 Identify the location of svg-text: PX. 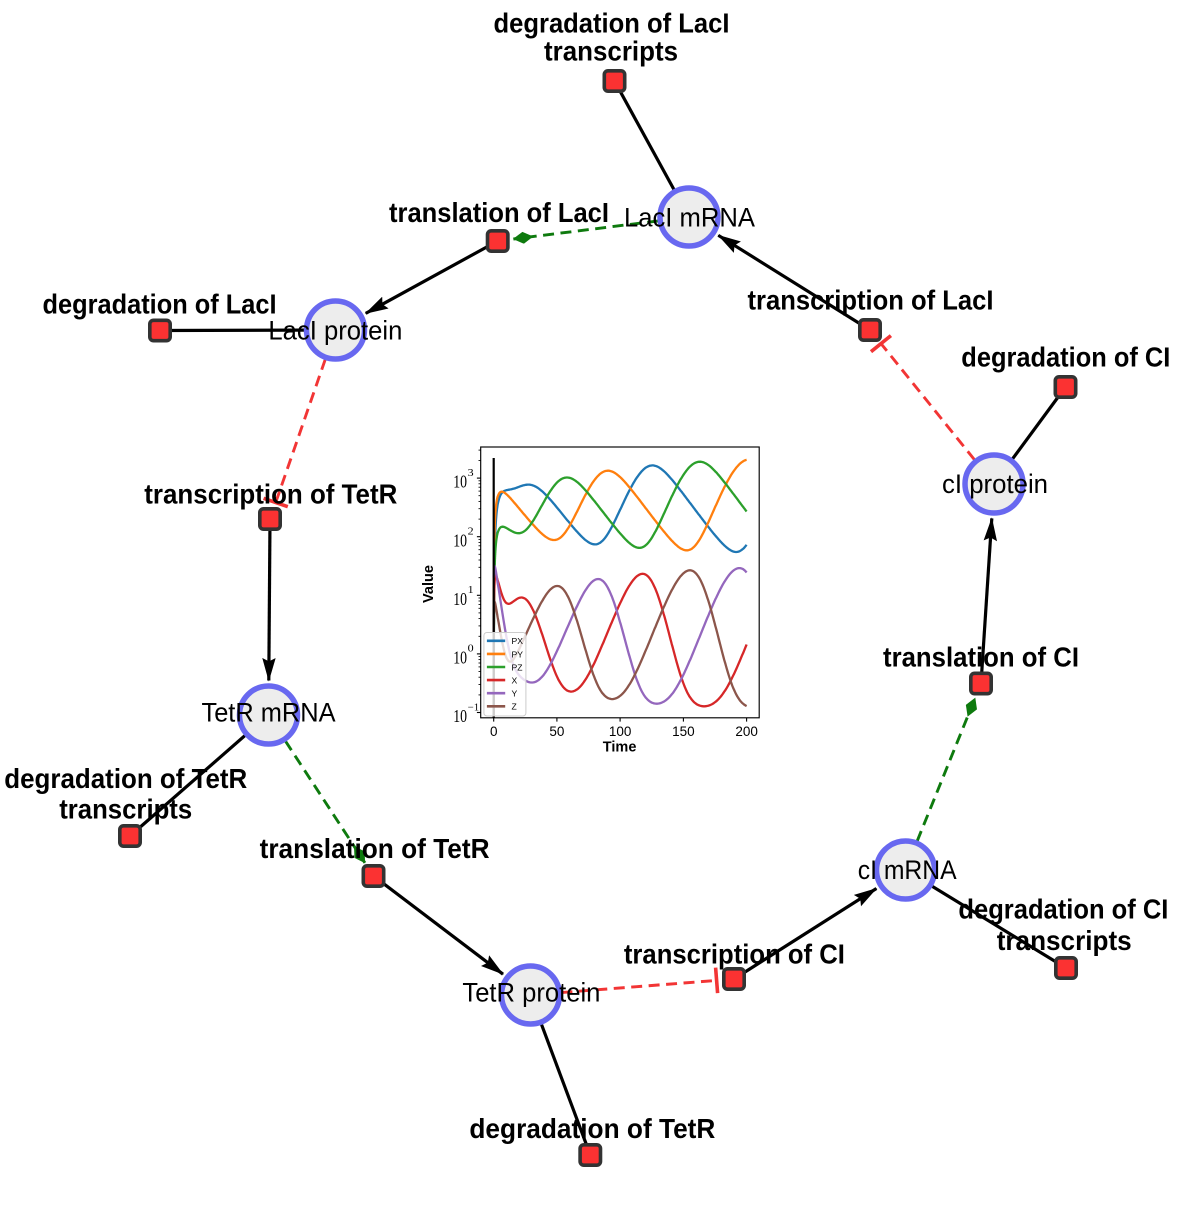
(518, 641).